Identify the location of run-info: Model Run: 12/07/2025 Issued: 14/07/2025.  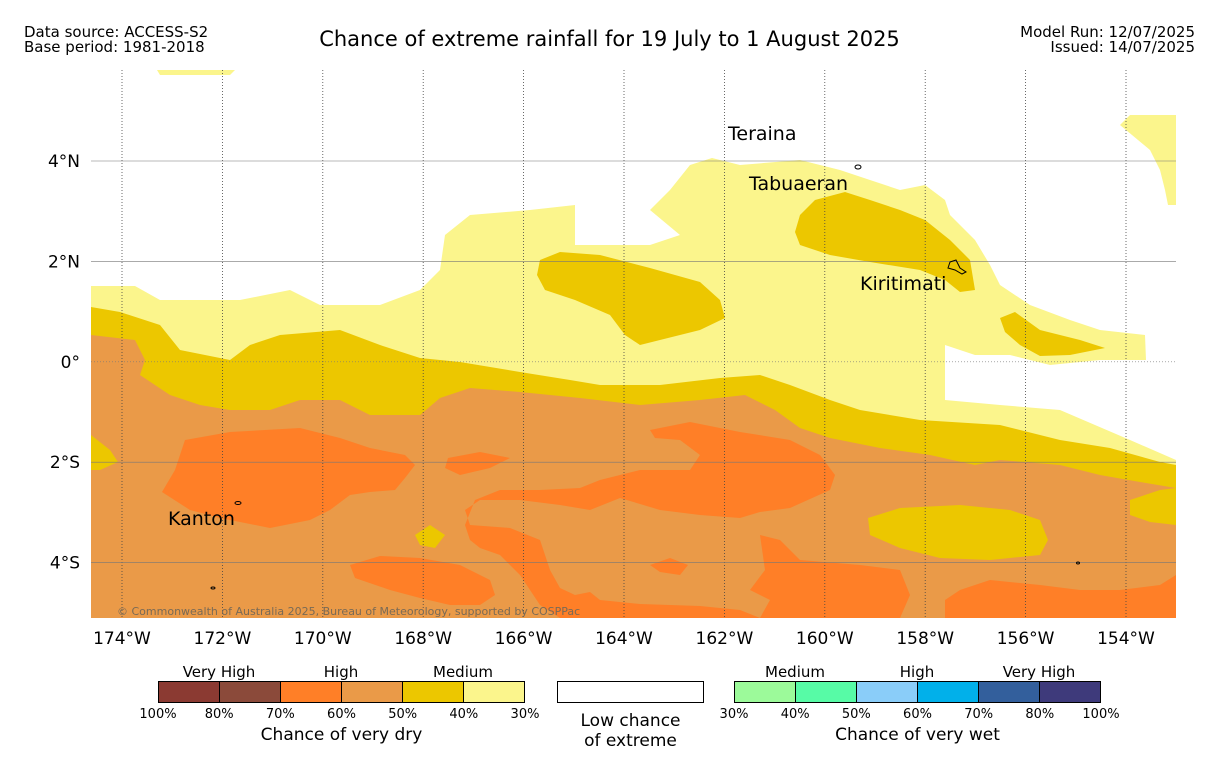
(1107, 40).